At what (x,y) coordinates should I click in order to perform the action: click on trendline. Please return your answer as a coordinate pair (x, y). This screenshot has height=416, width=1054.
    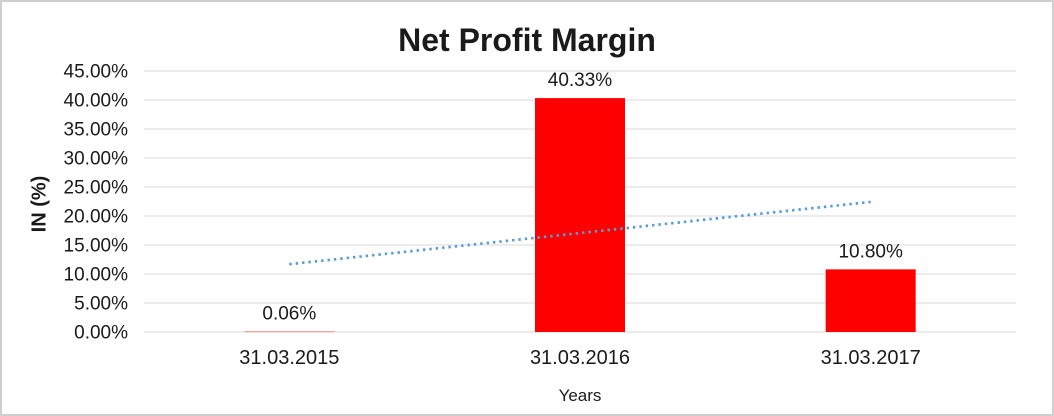
    Looking at the image, I should click on (580, 233).